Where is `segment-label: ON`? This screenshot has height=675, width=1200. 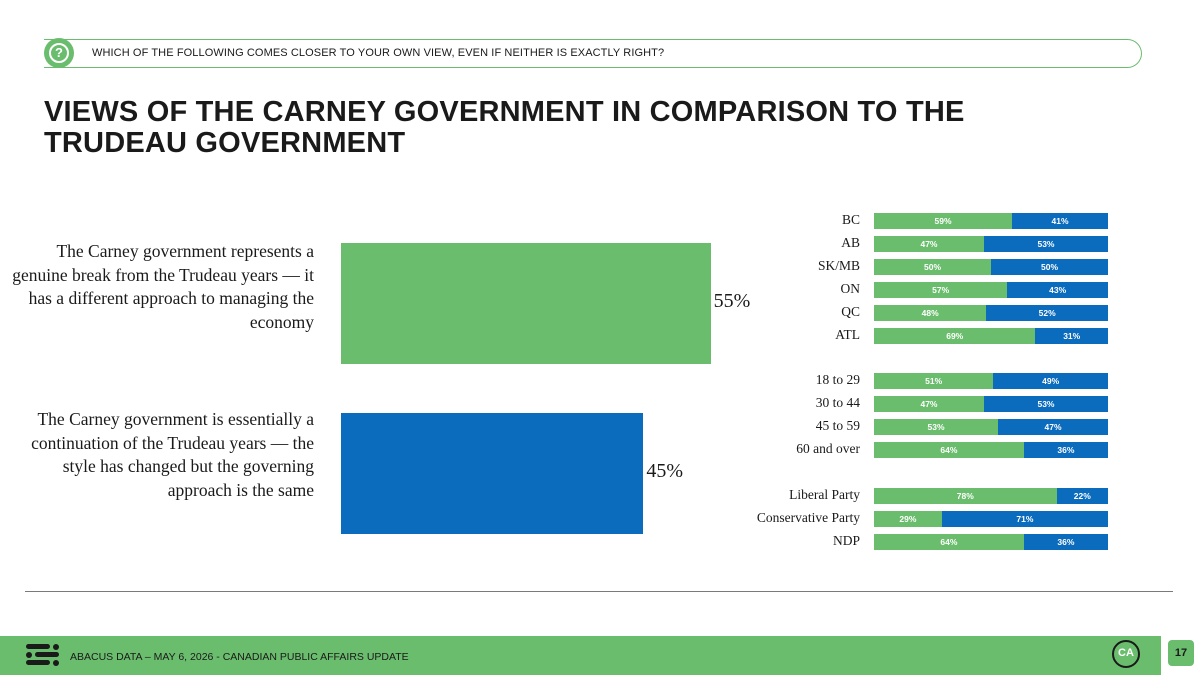 segment-label: ON is located at coordinates (850, 288).